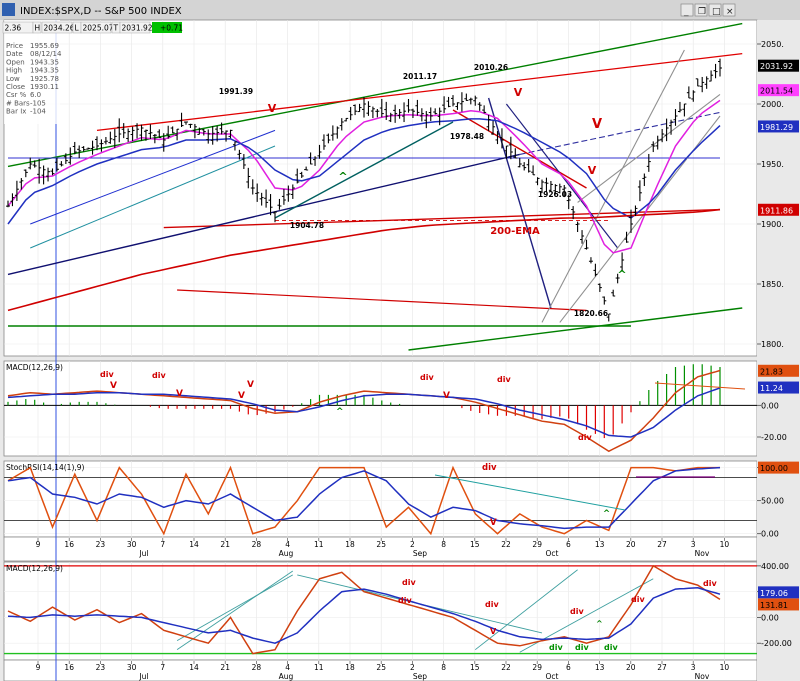 The image size is (800, 681). I want to click on x-tick-label: 2, so click(412, 667).